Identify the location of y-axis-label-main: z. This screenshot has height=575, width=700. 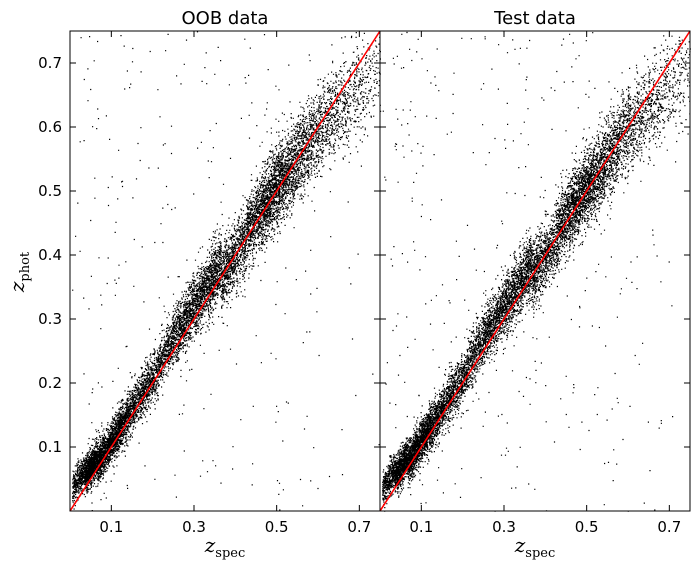
(17, 287).